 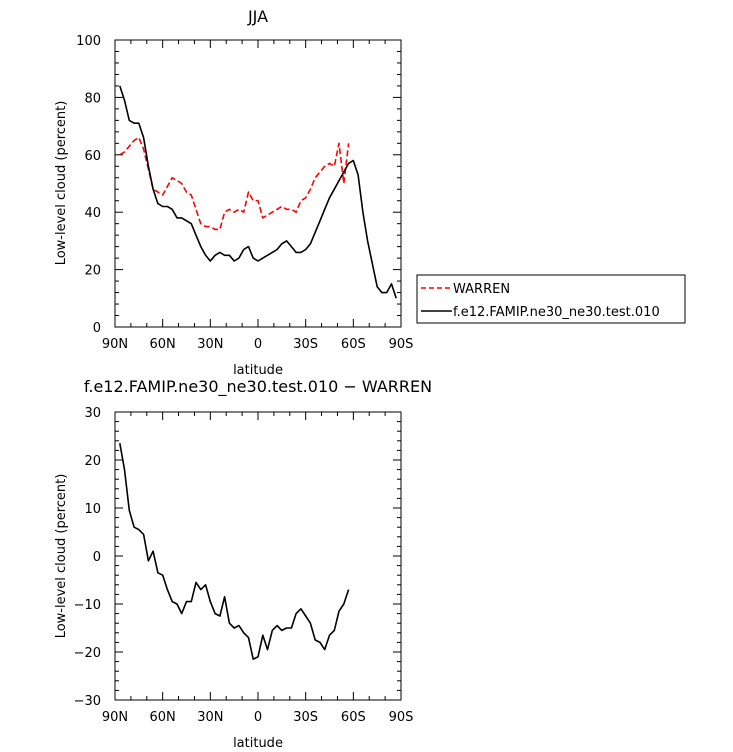 I want to click on top-y-tick-label: 0, so click(x=97, y=328).